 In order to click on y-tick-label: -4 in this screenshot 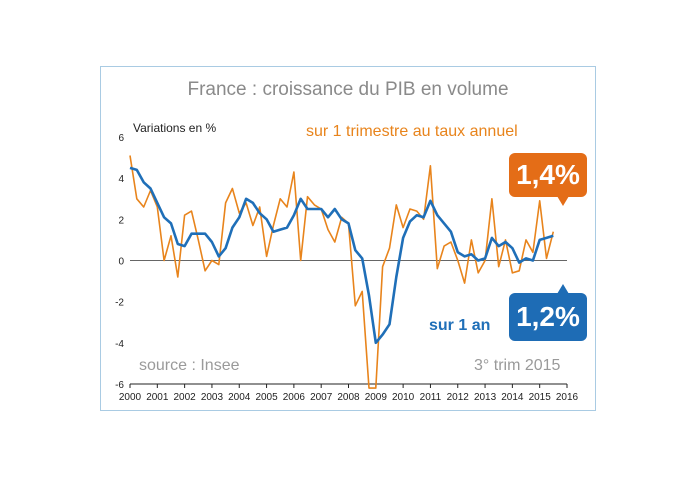, I will do `click(119, 344)`.